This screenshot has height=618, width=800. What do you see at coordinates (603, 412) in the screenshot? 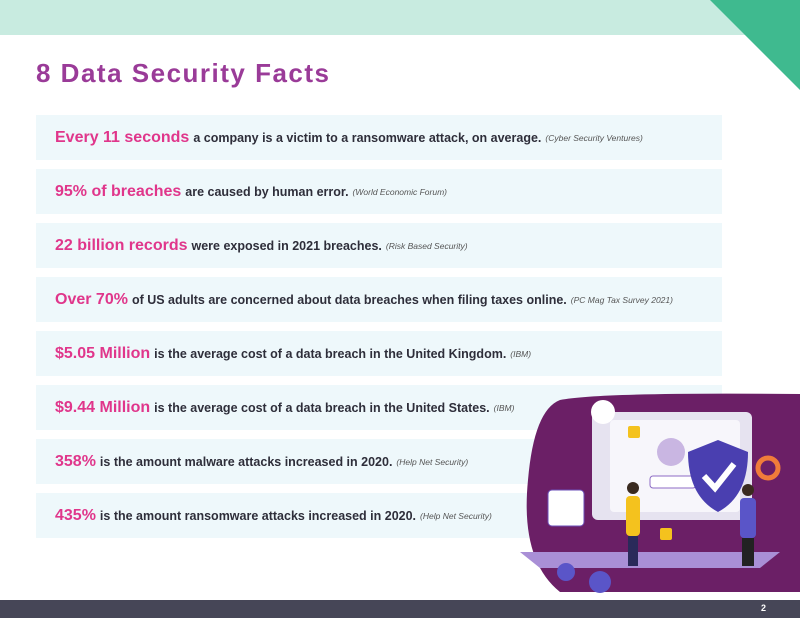
I see `cloud` at bounding box center [603, 412].